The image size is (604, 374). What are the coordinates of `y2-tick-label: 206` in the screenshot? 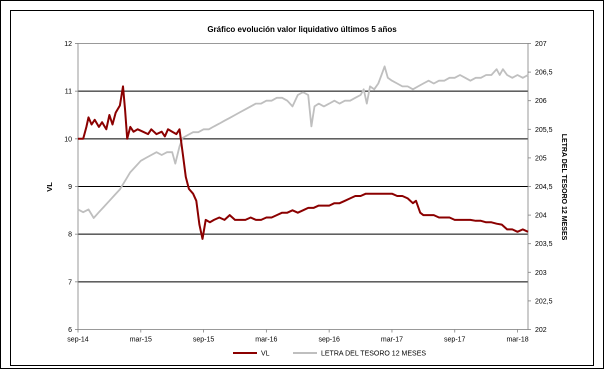 It's located at (541, 101).